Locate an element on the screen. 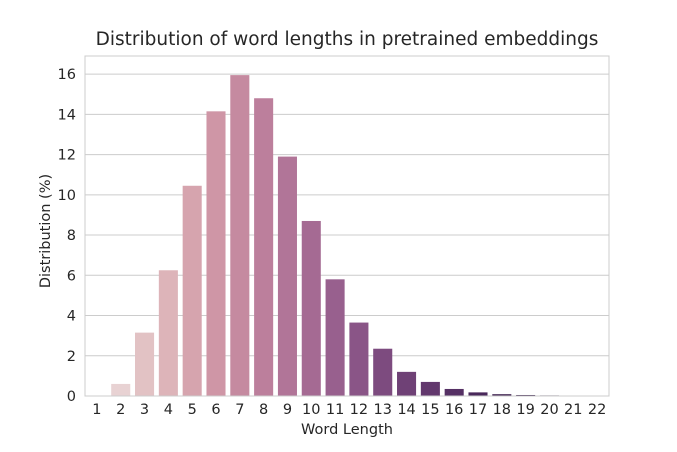  y-tick-label: 4 is located at coordinates (71, 317).